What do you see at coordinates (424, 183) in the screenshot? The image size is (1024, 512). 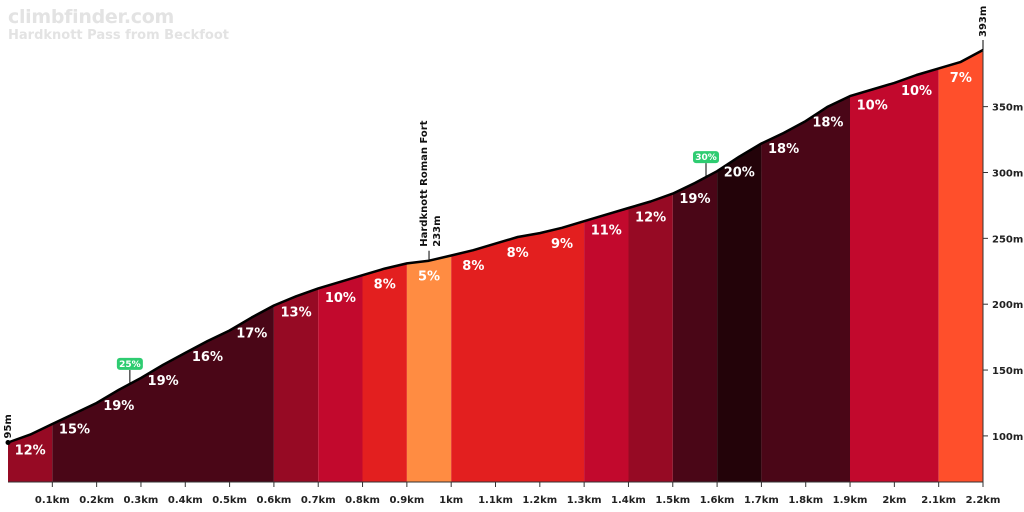 I see `waypoint-name: Hardknott Roman Fort` at bounding box center [424, 183].